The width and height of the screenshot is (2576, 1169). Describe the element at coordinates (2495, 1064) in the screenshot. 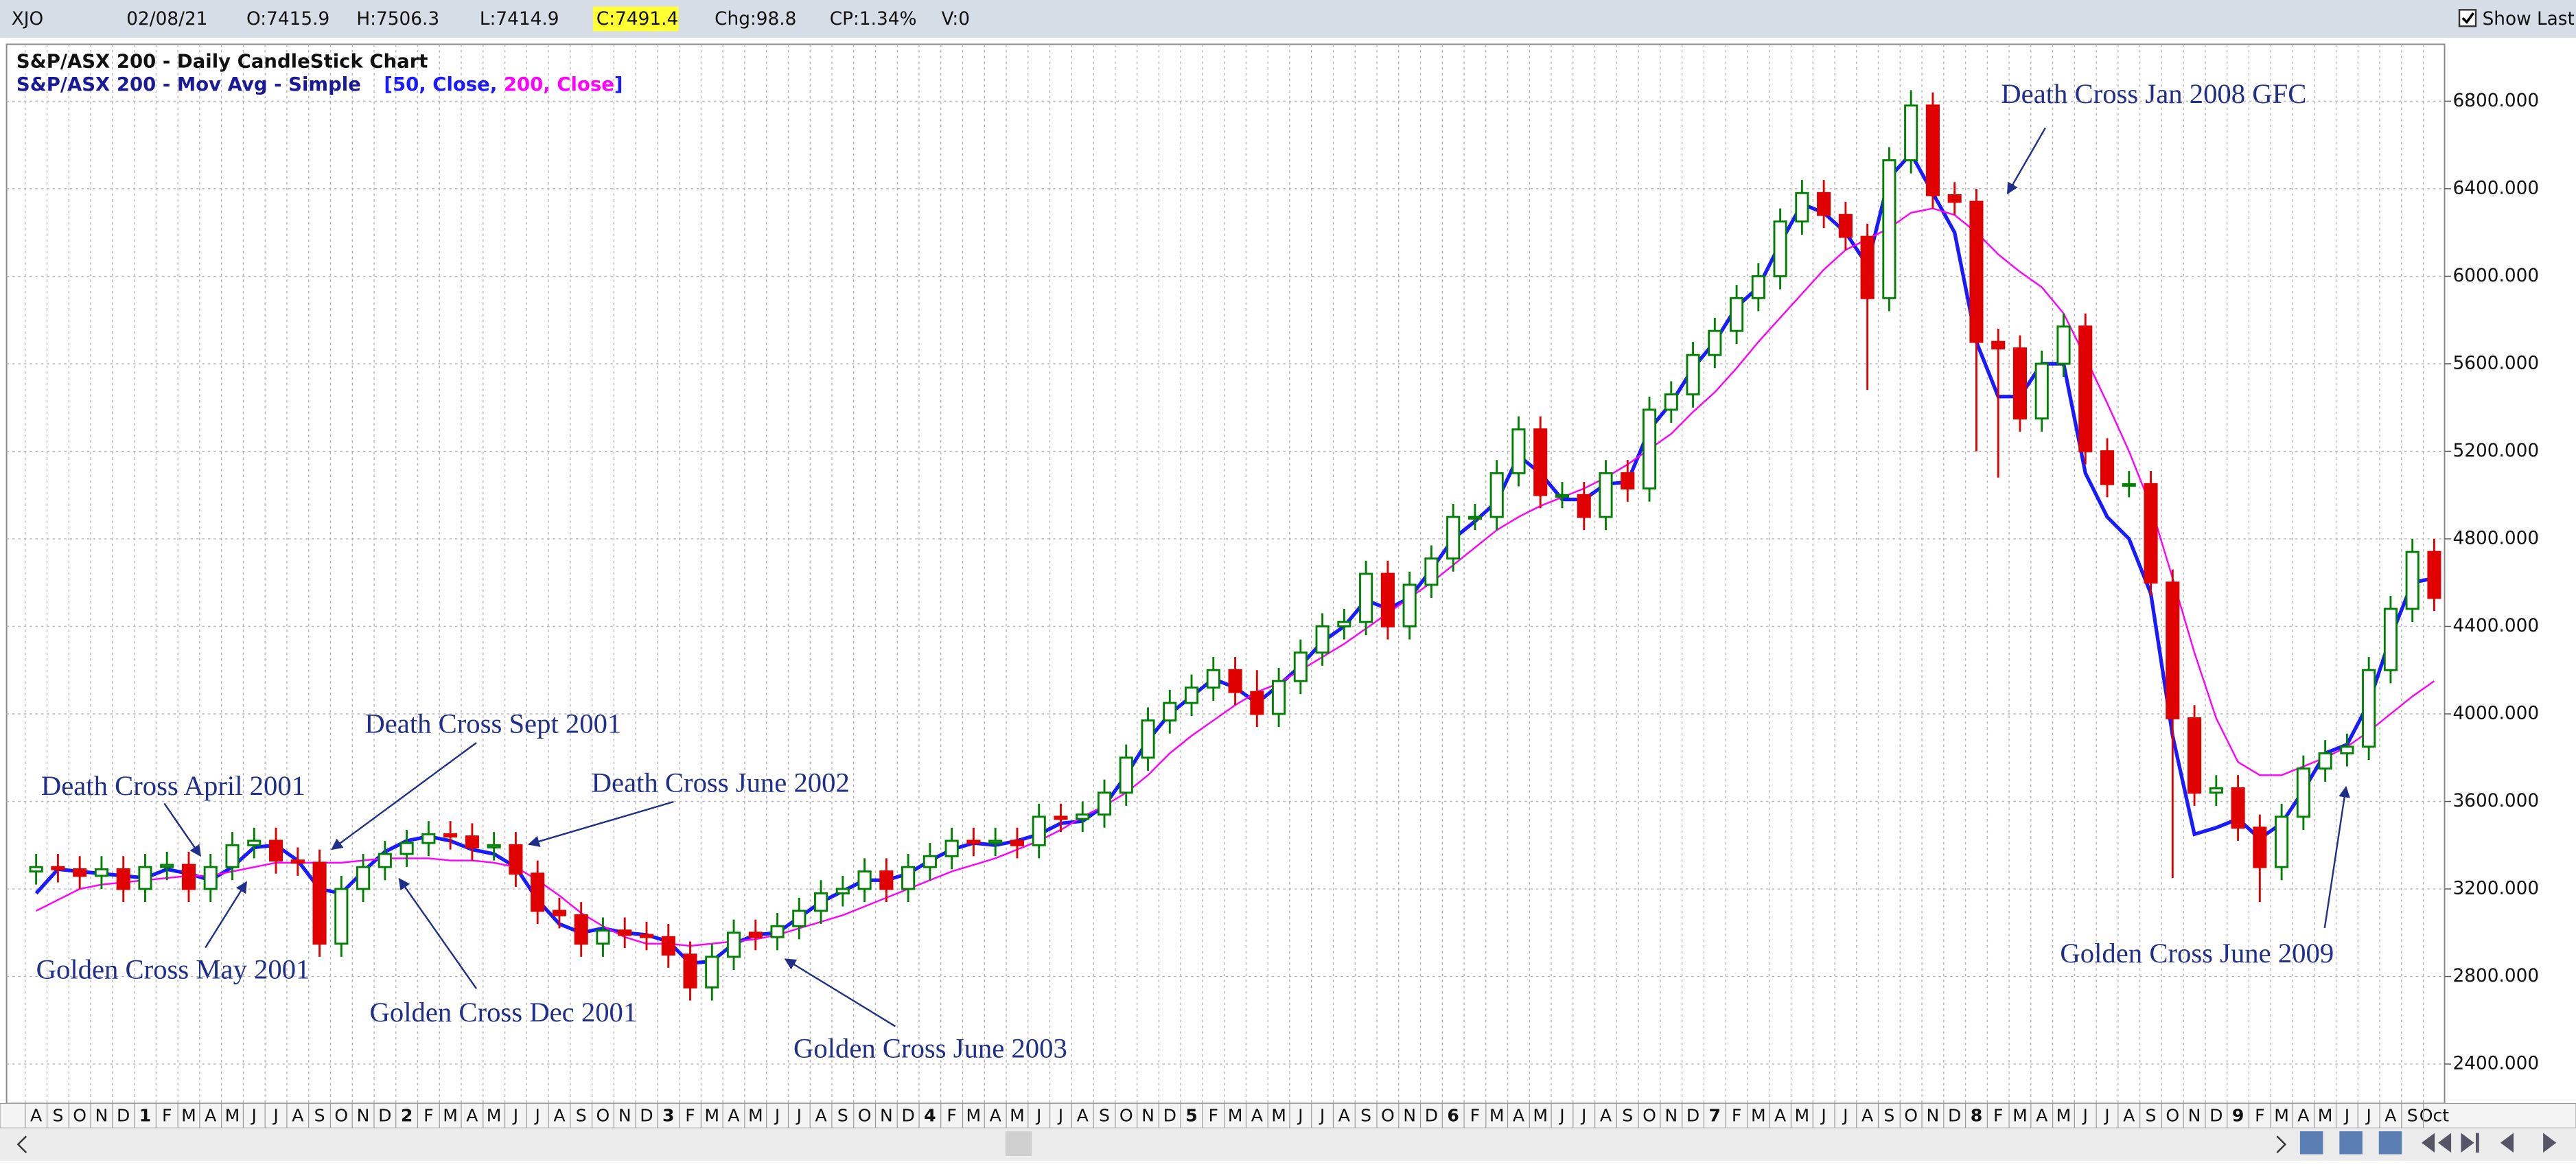

I see `y-tick-label: 2400.000` at that location.